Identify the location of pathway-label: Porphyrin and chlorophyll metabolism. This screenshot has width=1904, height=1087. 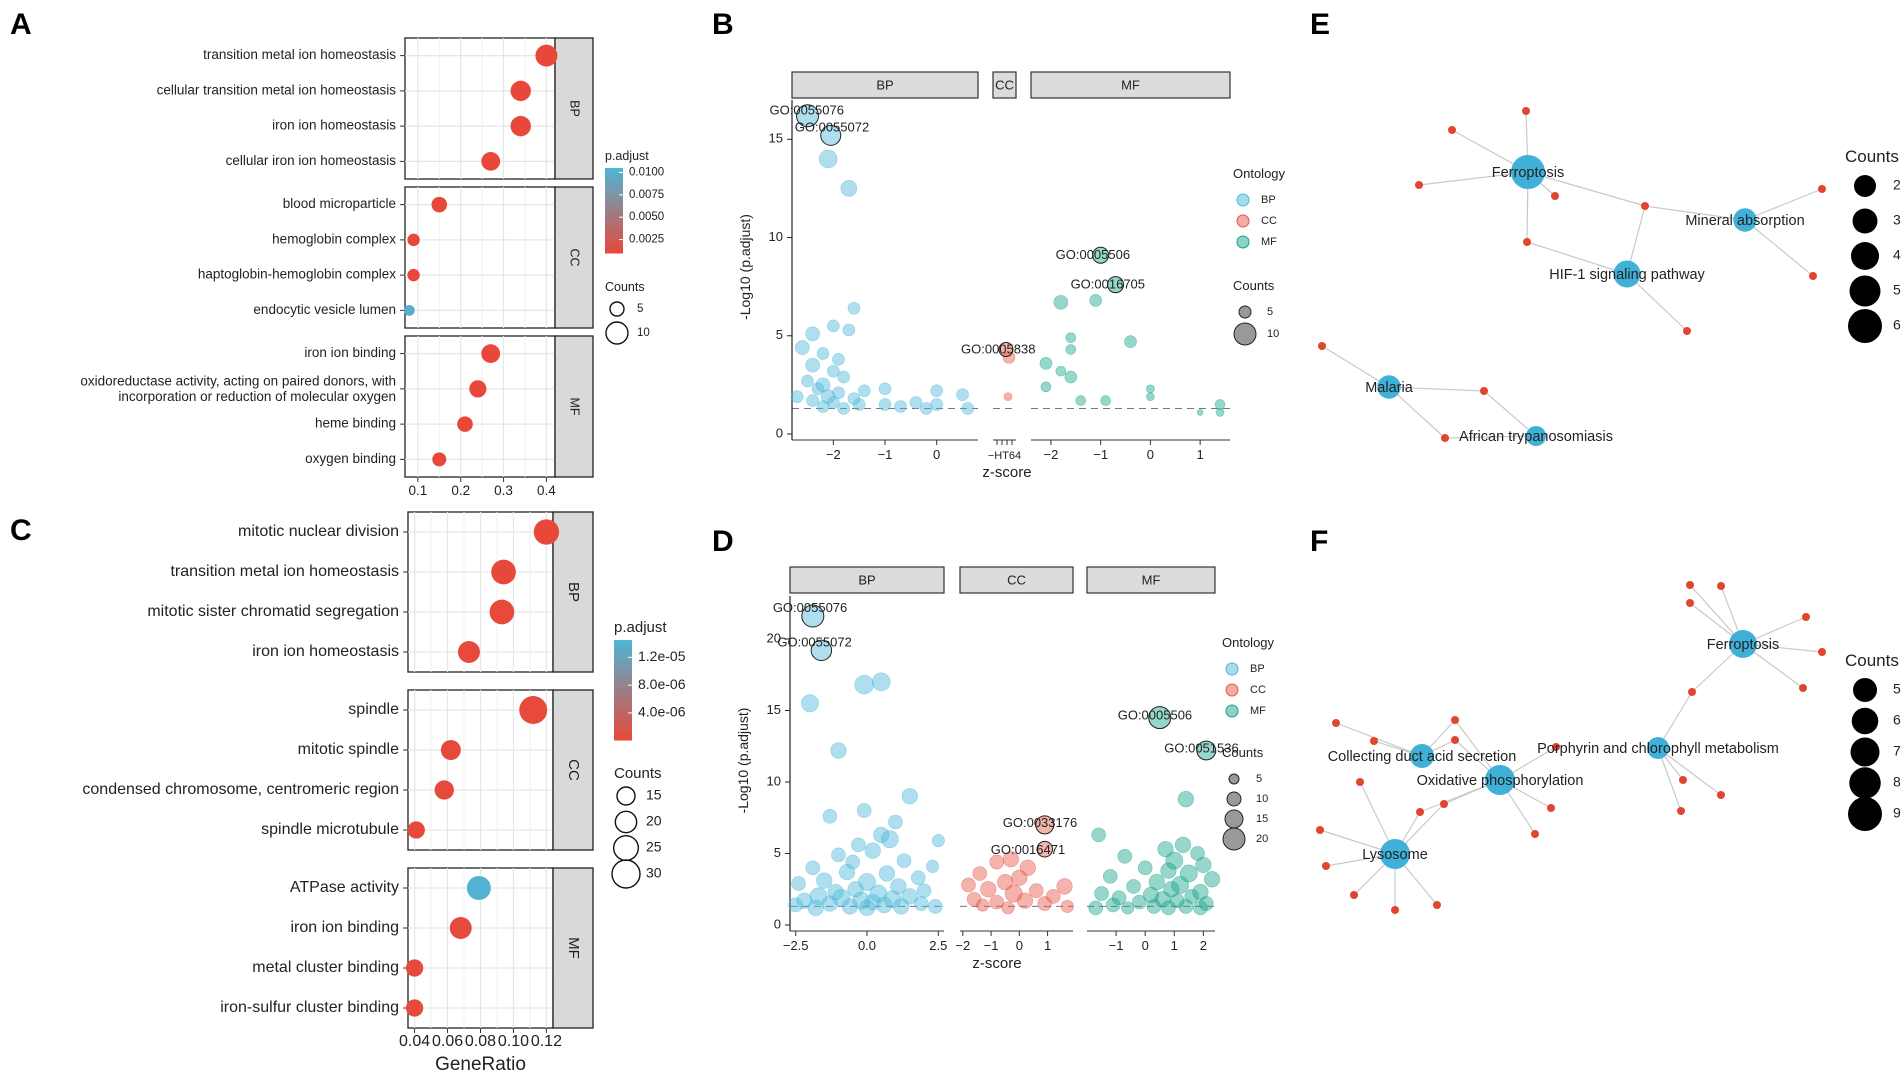
(1658, 749).